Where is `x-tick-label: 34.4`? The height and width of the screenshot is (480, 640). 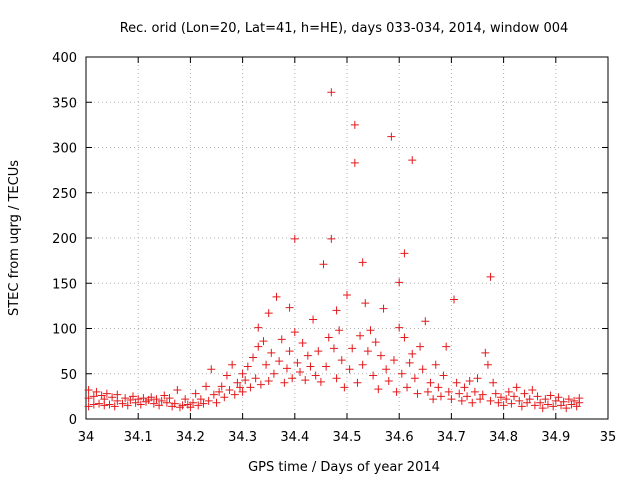
x-tick-label: 34.4 is located at coordinates (294, 437).